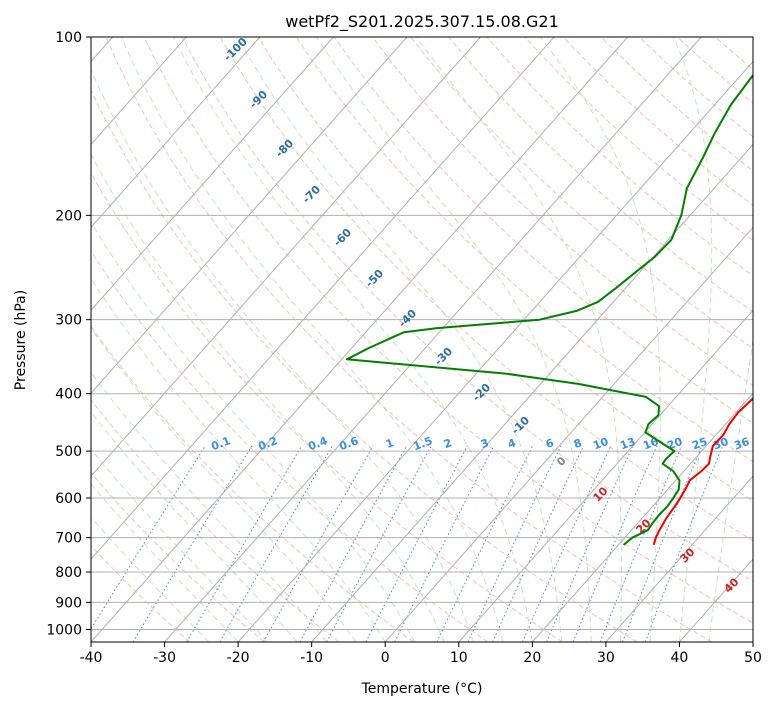  Describe the element at coordinates (311, 658) in the screenshot. I see `x-tick-label: -10` at that location.